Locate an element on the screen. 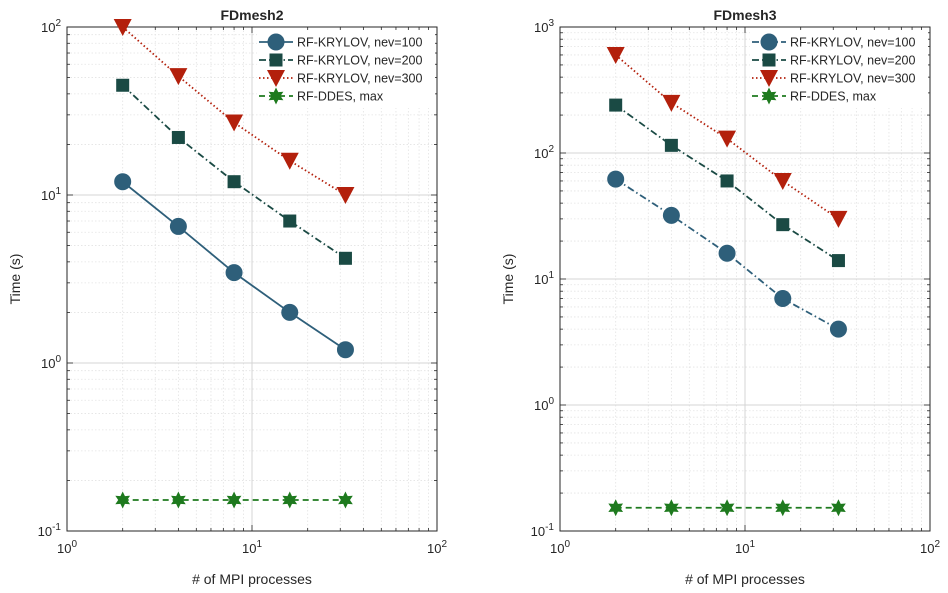  legend-box is located at coordinates (346, 69).